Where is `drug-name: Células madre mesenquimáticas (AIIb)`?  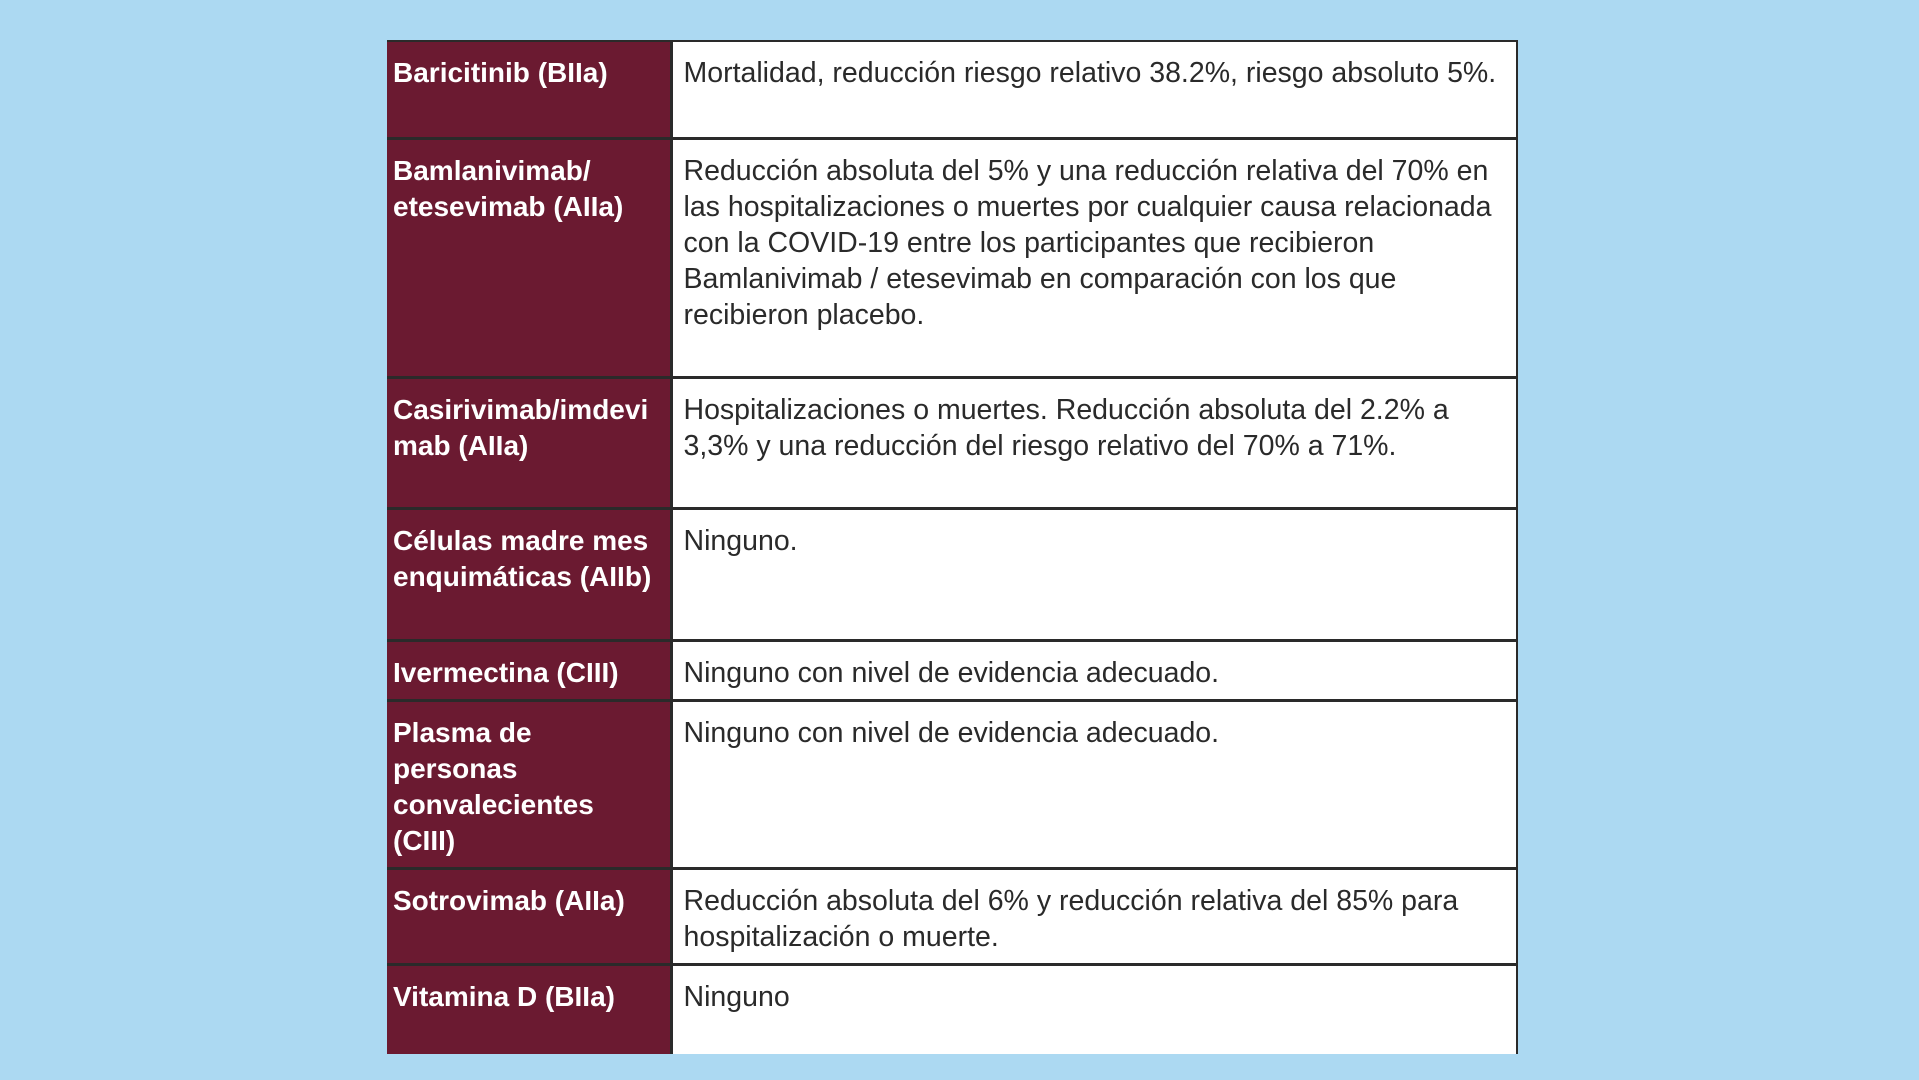
drug-name: Células madre mesenquimáticas (AIIb) is located at coordinates (522, 558).